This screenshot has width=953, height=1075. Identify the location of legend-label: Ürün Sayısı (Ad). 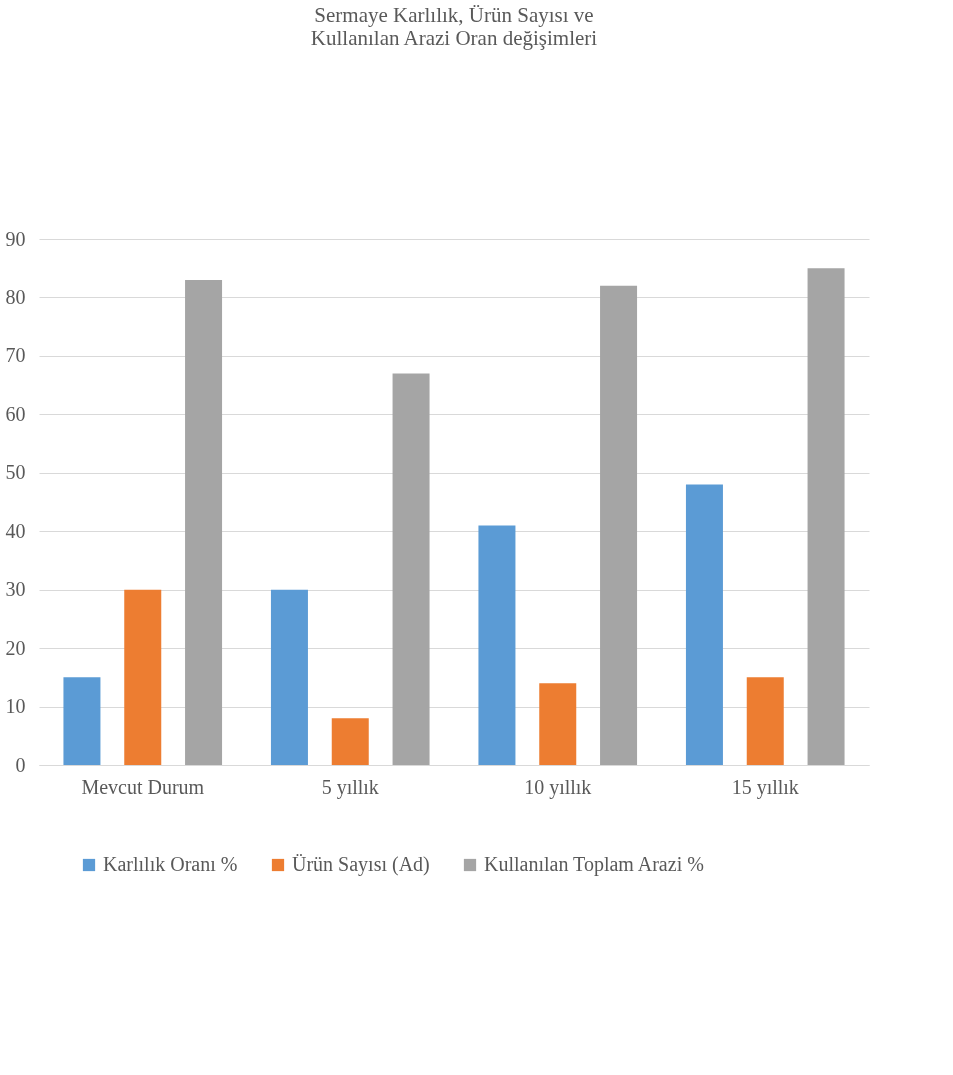
(361, 864).